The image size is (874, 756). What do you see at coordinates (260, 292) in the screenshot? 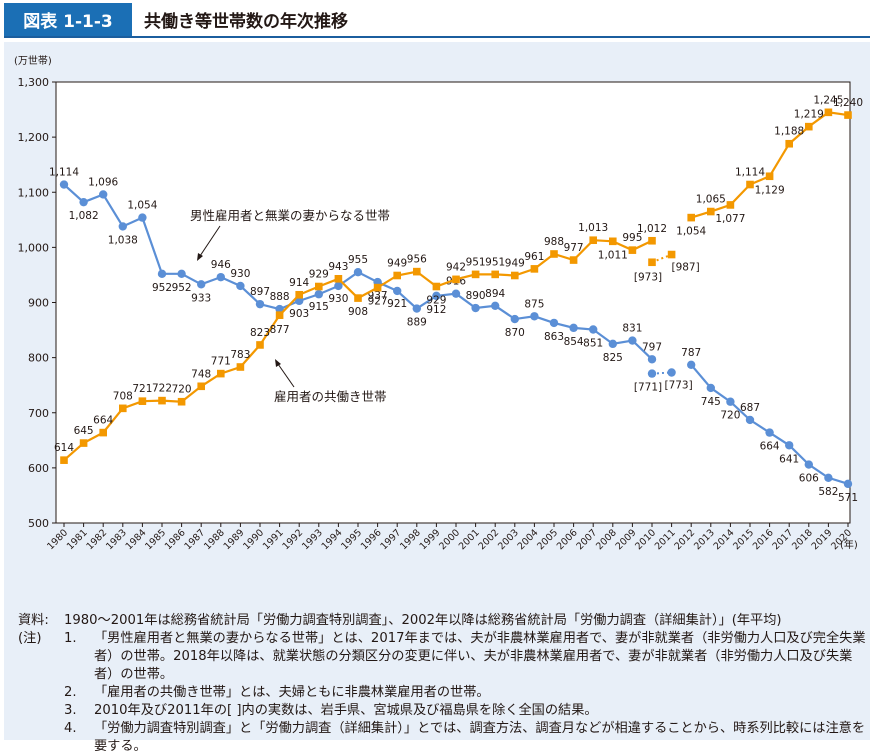
I see `data-label: 897` at bounding box center [260, 292].